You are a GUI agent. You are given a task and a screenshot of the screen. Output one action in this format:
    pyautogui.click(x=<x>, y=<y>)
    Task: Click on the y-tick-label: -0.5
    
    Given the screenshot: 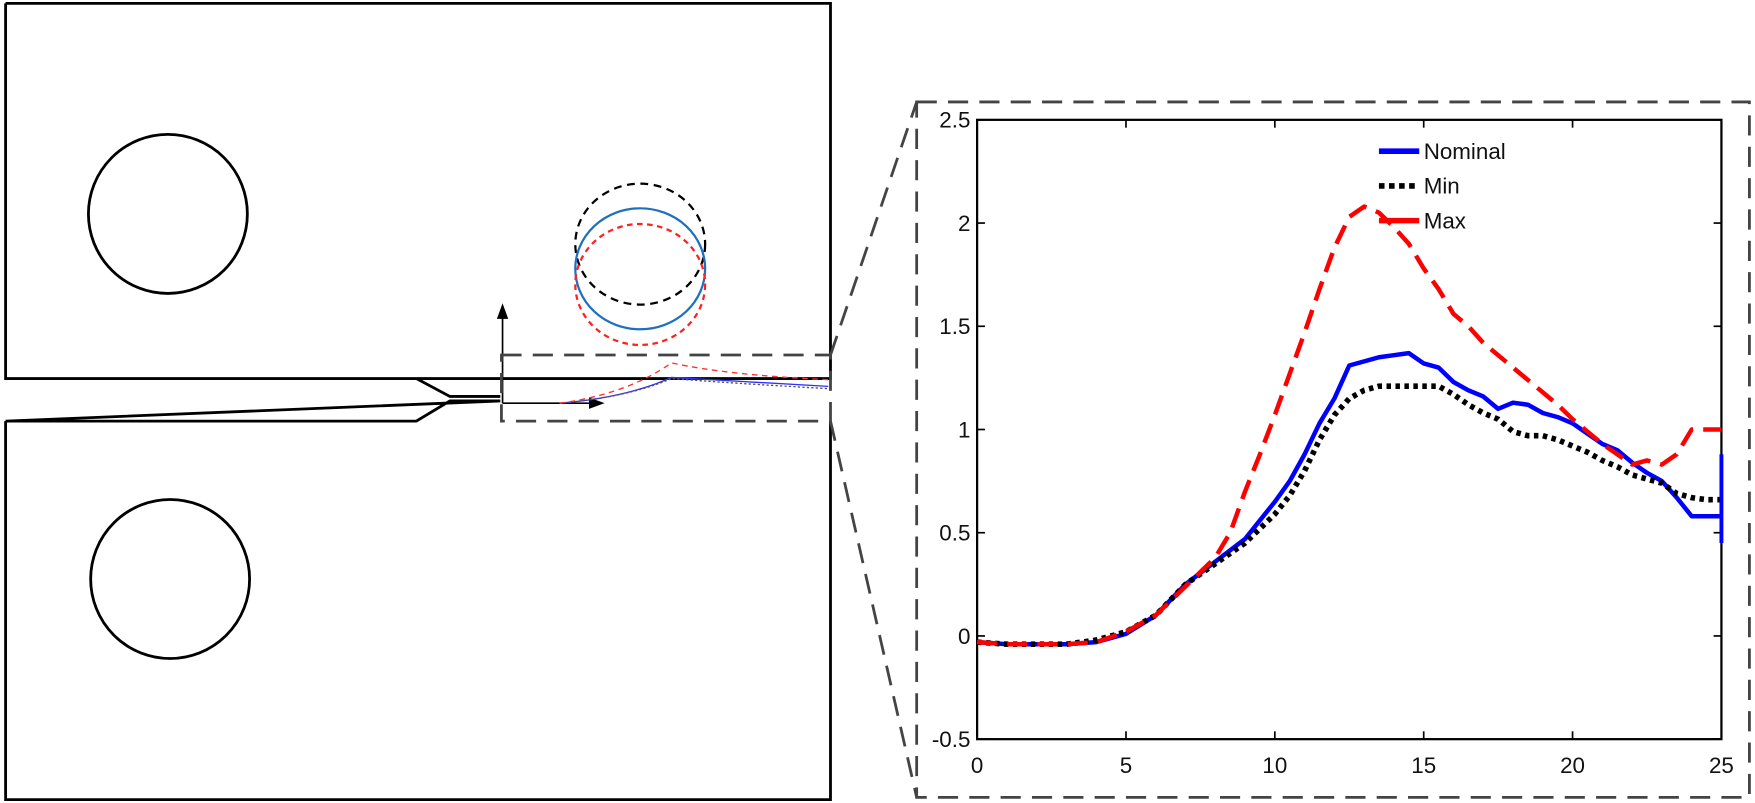 What is the action you would take?
    pyautogui.click(x=951, y=739)
    